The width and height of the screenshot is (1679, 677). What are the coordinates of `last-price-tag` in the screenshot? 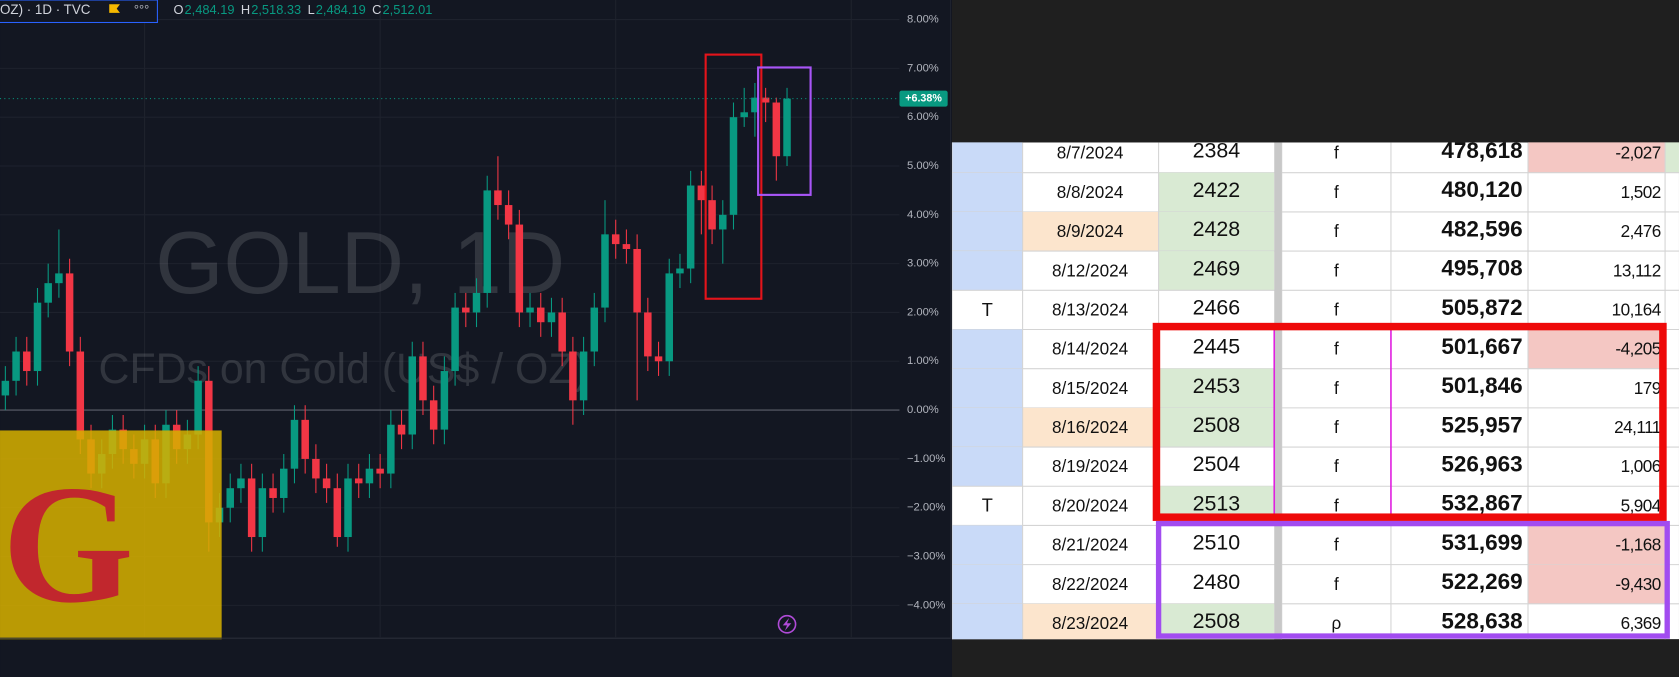 It's located at (923, 98).